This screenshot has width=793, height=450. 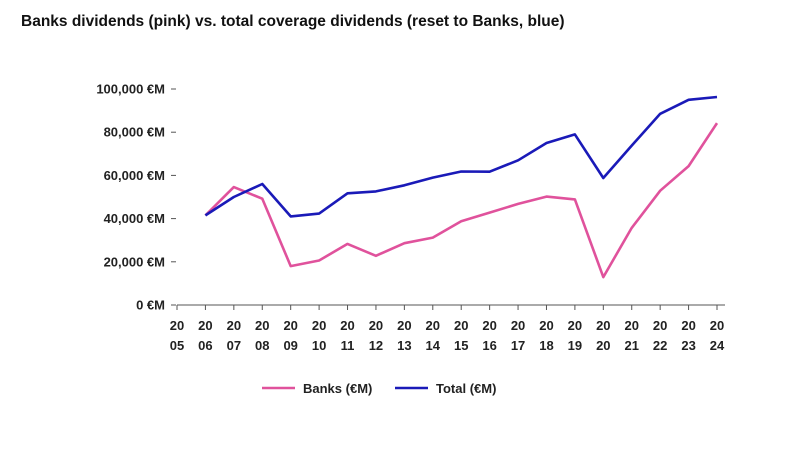 What do you see at coordinates (134, 175) in the screenshot?
I see `y-tick-label: 60,000 €M` at bounding box center [134, 175].